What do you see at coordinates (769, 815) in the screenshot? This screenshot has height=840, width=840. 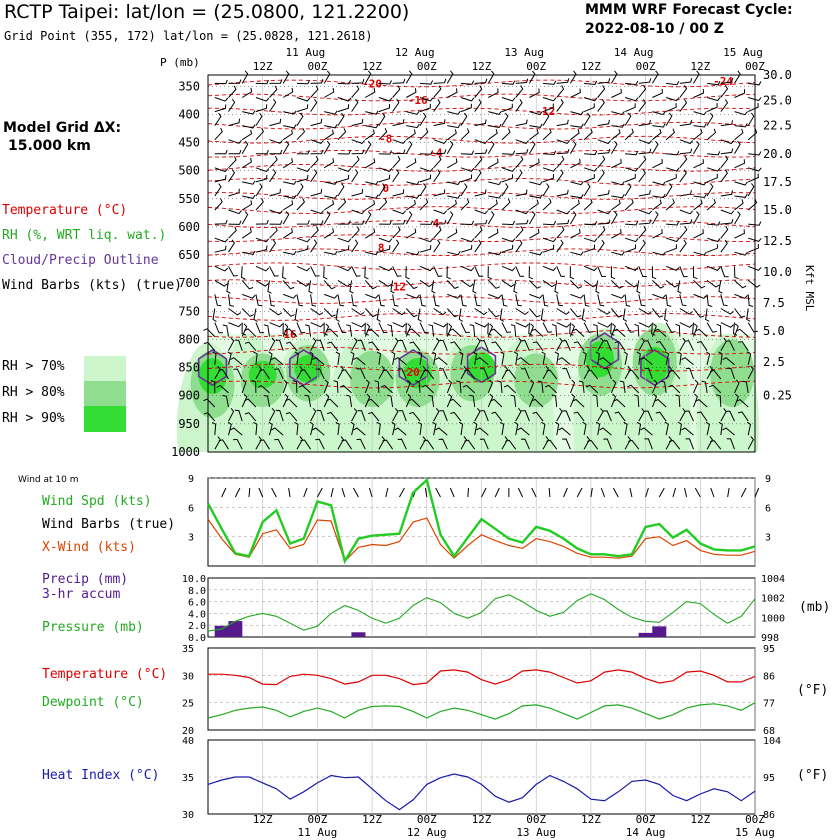 I see `heat-tick-right: 86` at bounding box center [769, 815].